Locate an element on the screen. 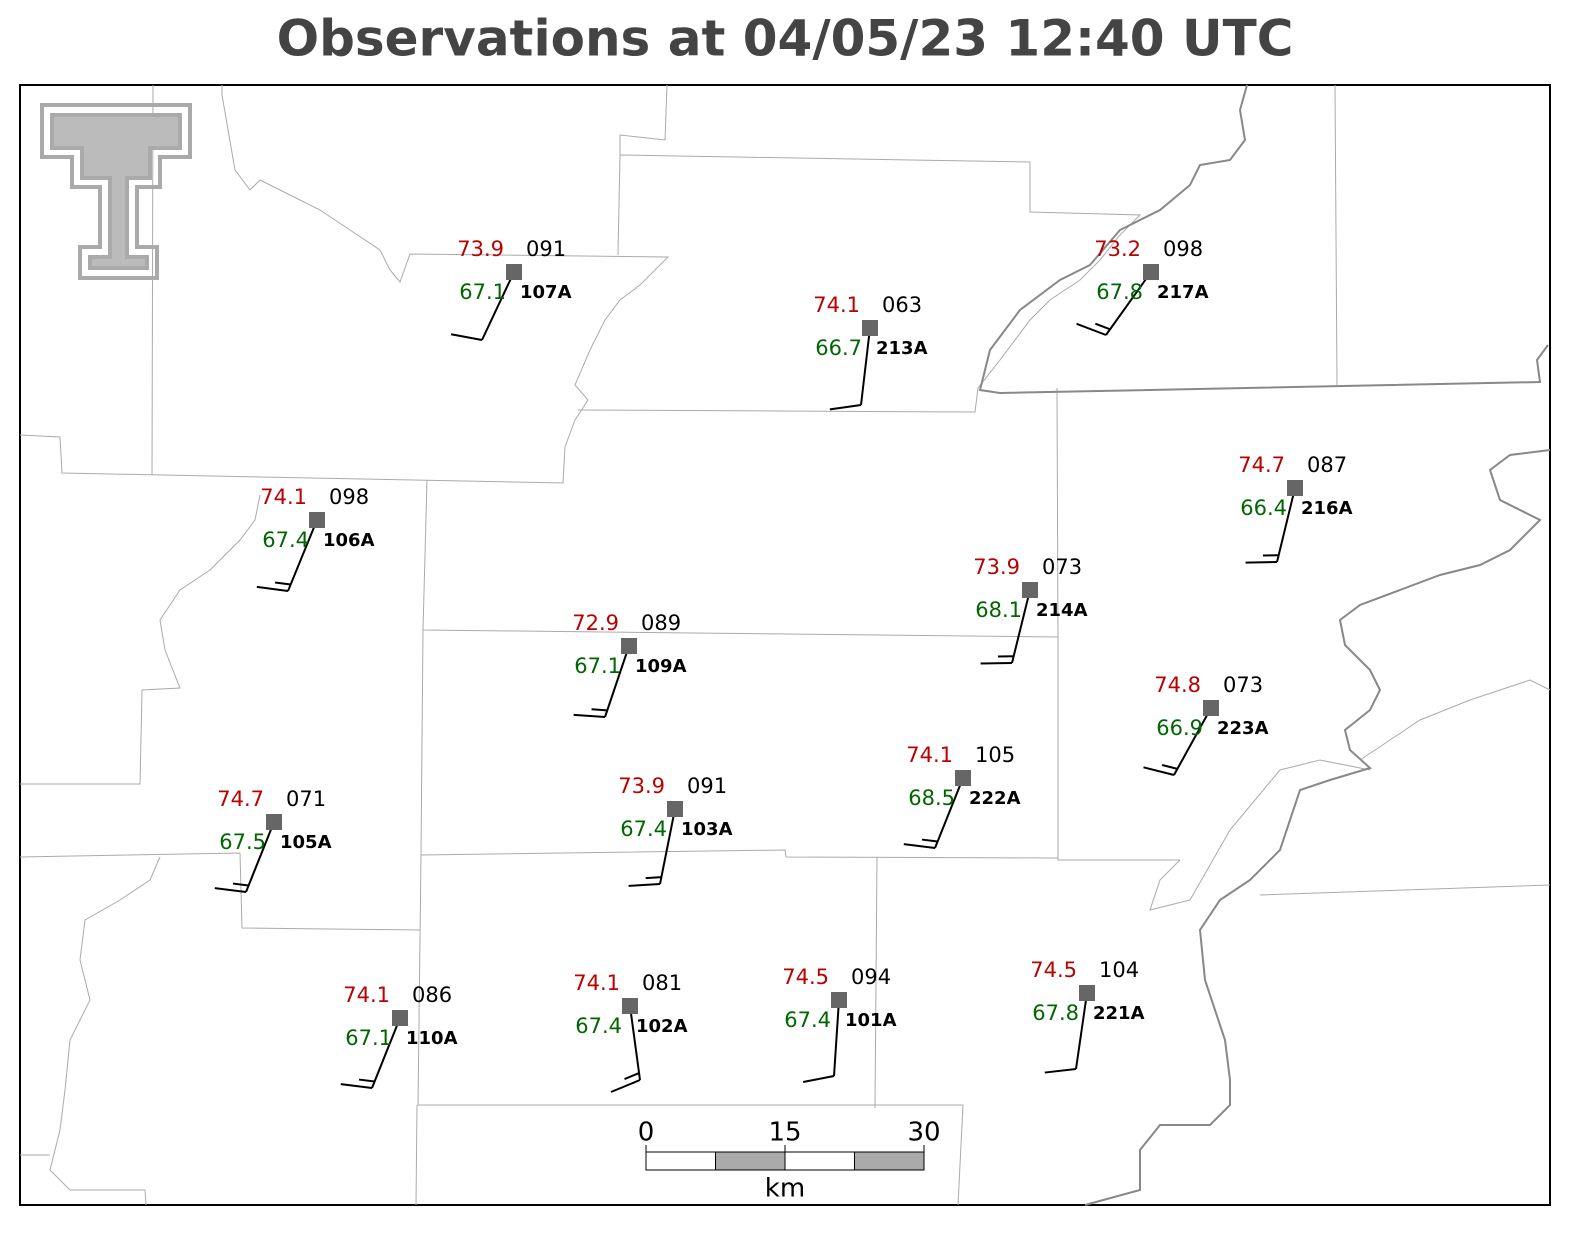  pressure: 098 is located at coordinates (1183, 249).